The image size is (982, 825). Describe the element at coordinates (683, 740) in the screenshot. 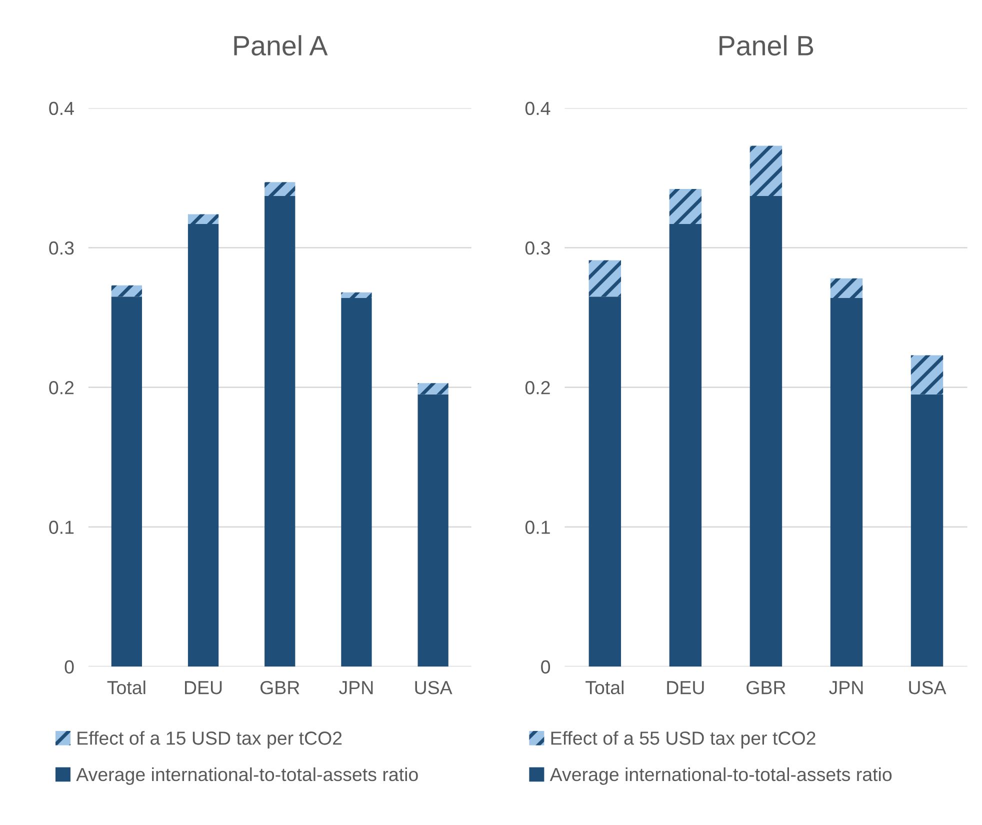

I see `legend-label: Effect of a 55 USD tax per tCO2` at that location.